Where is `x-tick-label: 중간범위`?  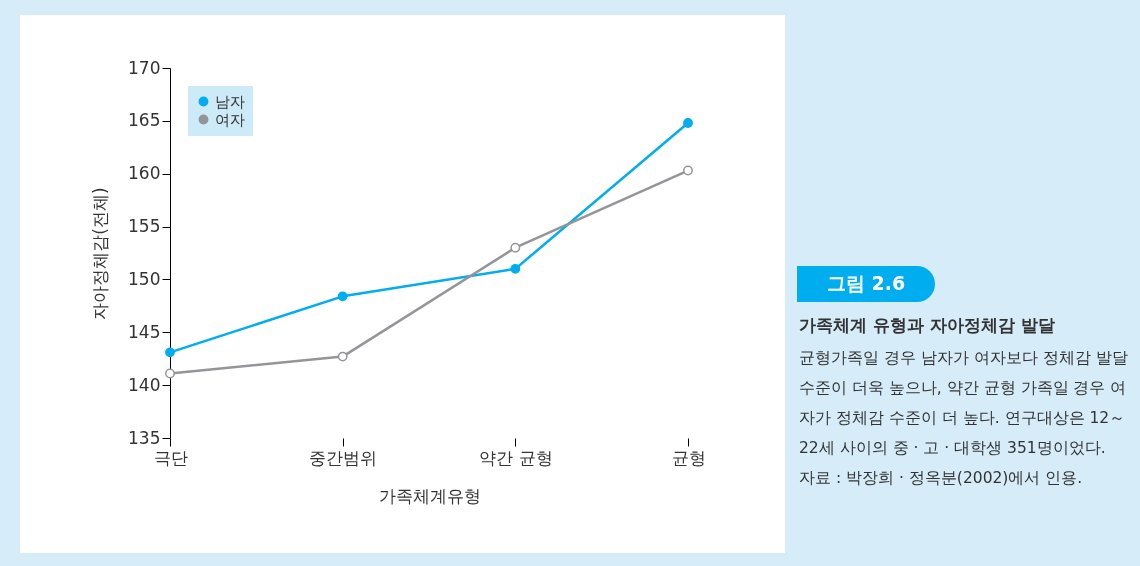 x-tick-label: 중간범위 is located at coordinates (343, 457).